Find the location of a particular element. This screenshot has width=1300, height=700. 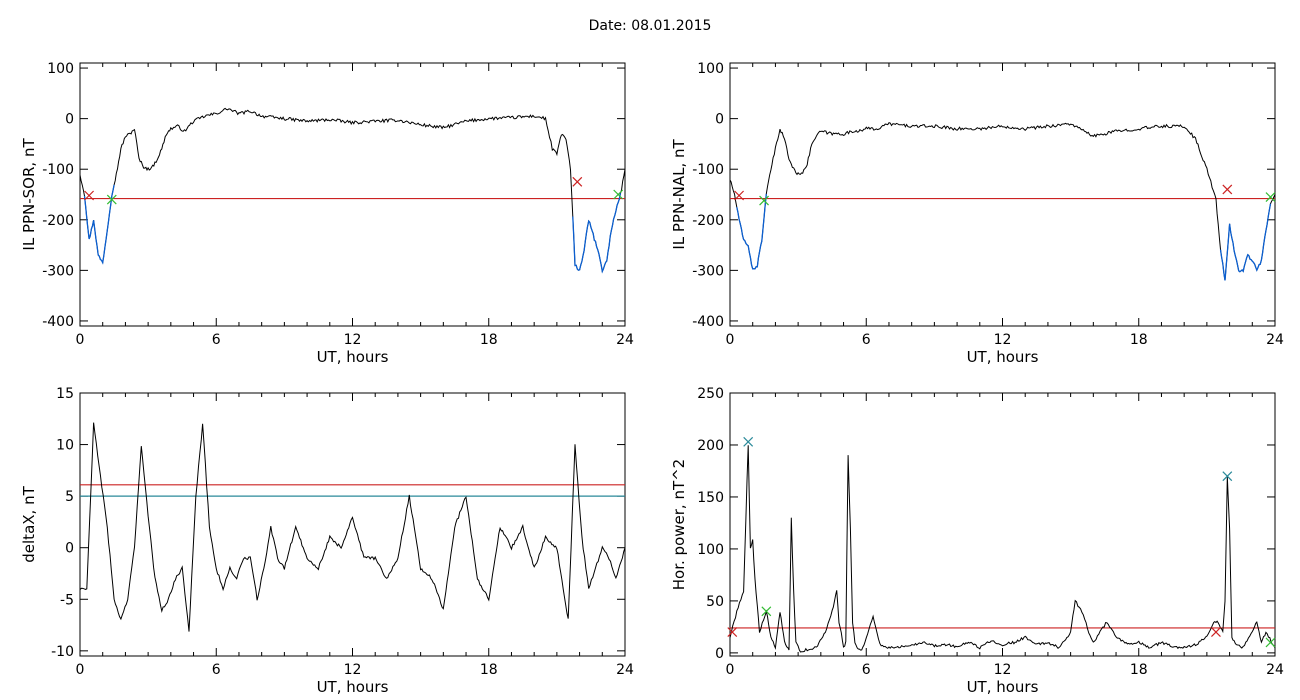

y-axis-label: IL PPN-SOR, nT is located at coordinates (29, 194).